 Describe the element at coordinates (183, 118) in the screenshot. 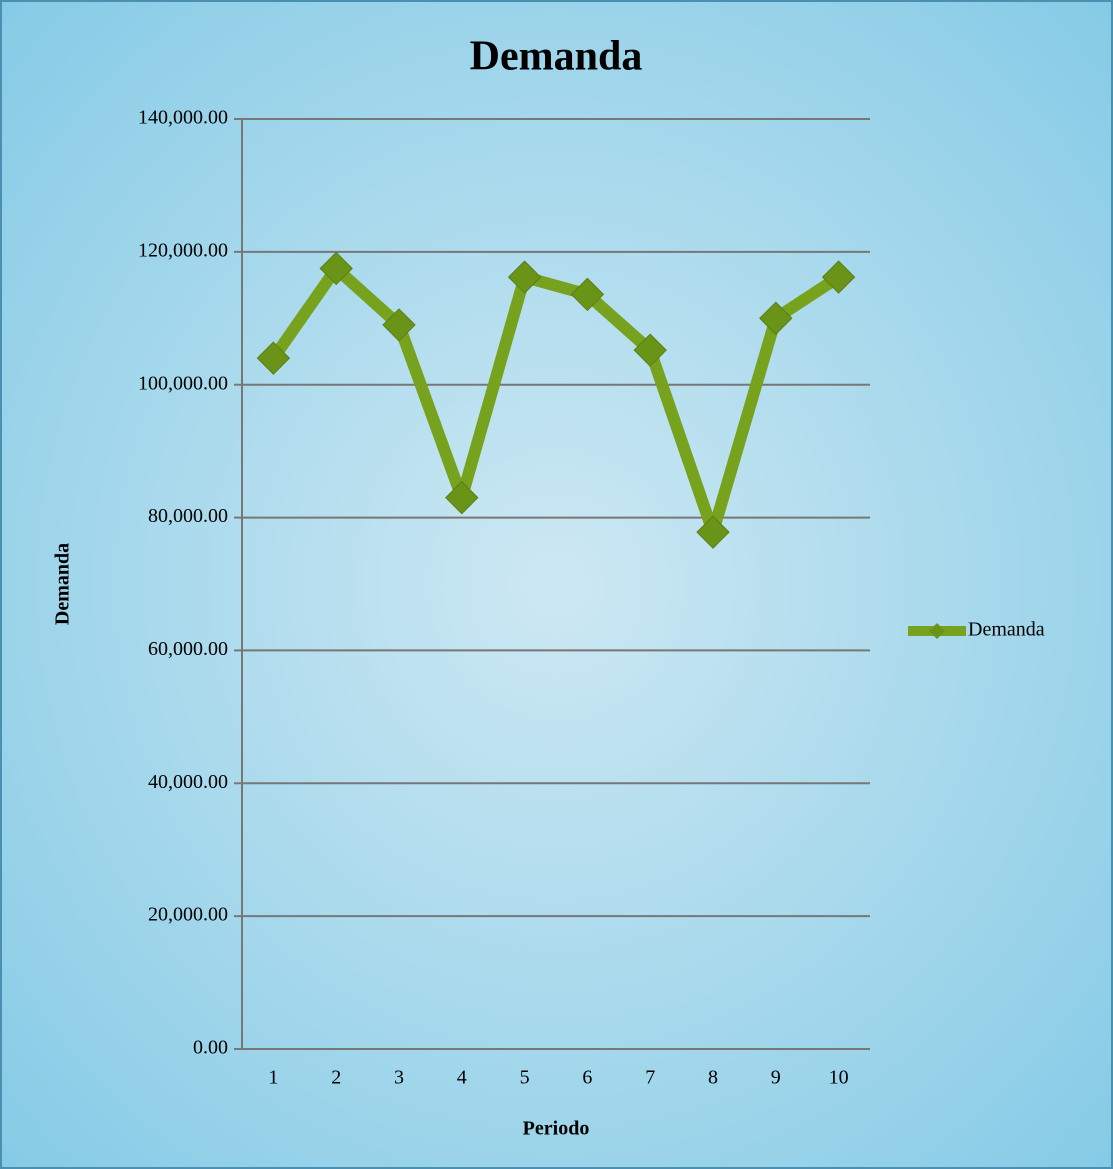

I see `y-tick-label: 140,000.00` at that location.